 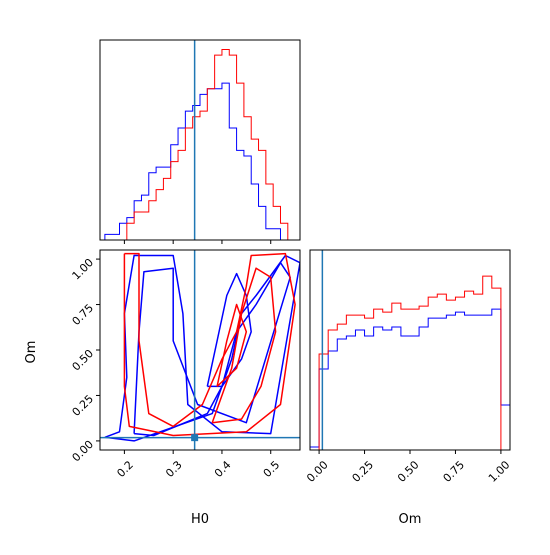 What do you see at coordinates (200, 519) in the screenshot?
I see `x-axis-label-h0: H0` at bounding box center [200, 519].